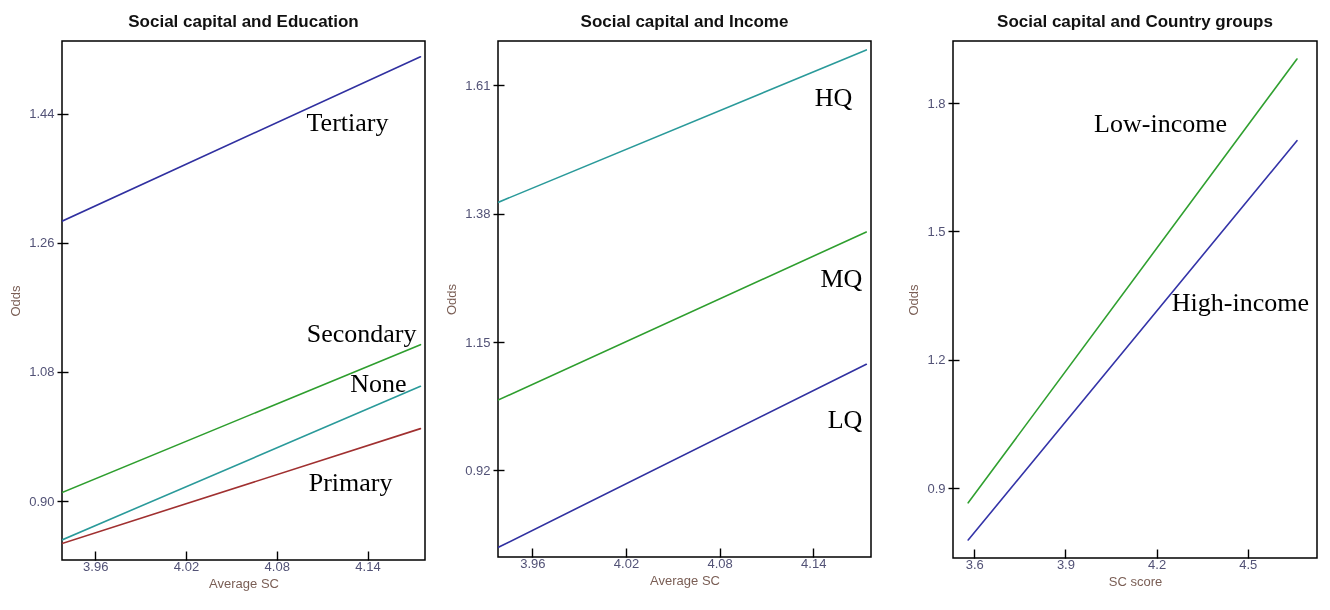  Describe the element at coordinates (378, 384) in the screenshot. I see `series-label: None` at that location.